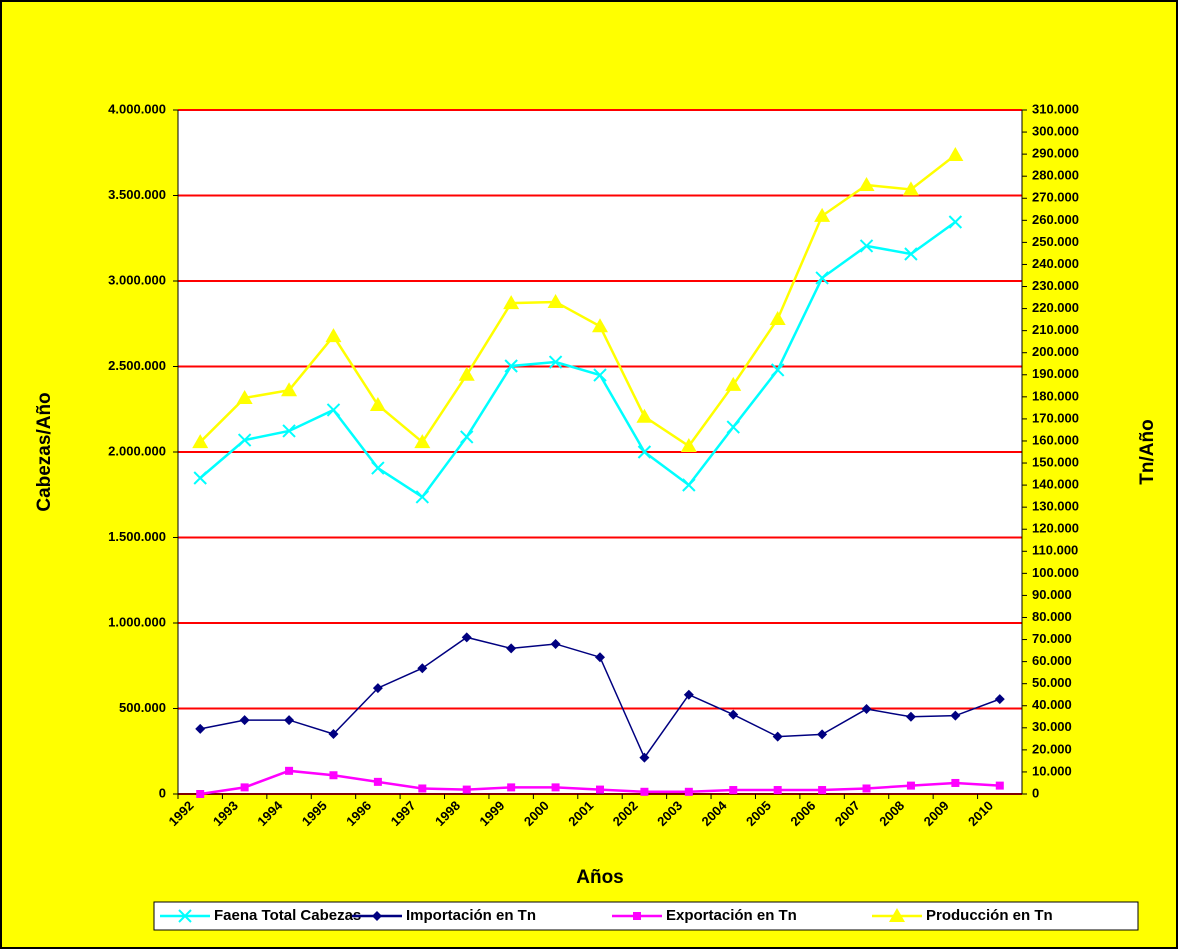 Image resolution: width=1178 pixels, height=949 pixels. I want to click on y2-tick-label: 110.000, so click(1055, 550).